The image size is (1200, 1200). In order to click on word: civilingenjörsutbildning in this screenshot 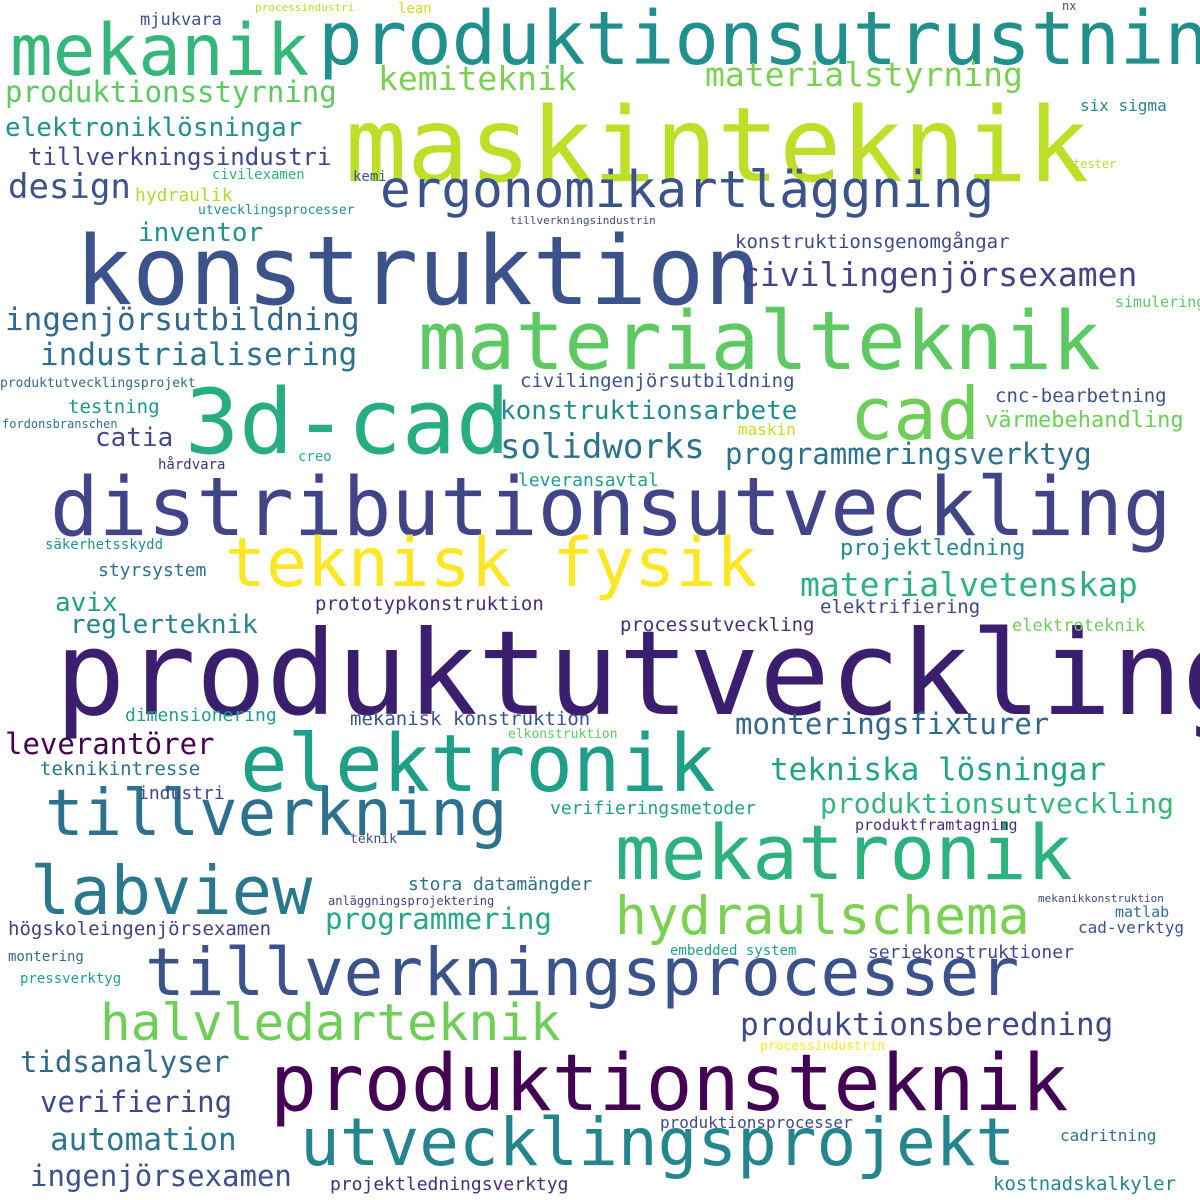, I will do `click(657, 381)`.